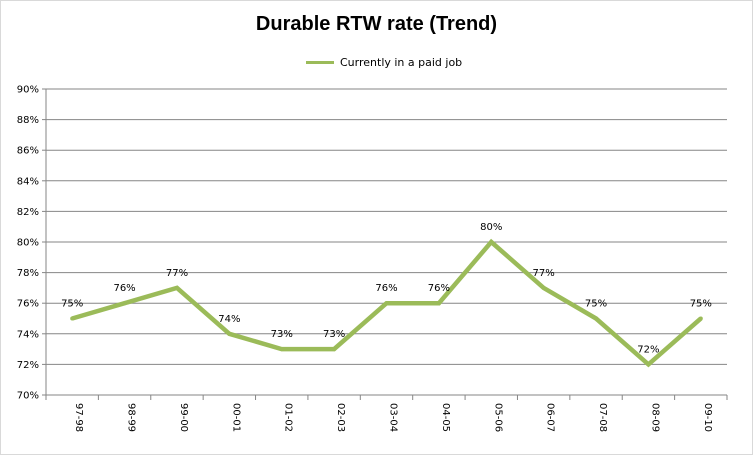  What do you see at coordinates (654, 417) in the screenshot?
I see `x-tick-label: 08-09` at bounding box center [654, 417].